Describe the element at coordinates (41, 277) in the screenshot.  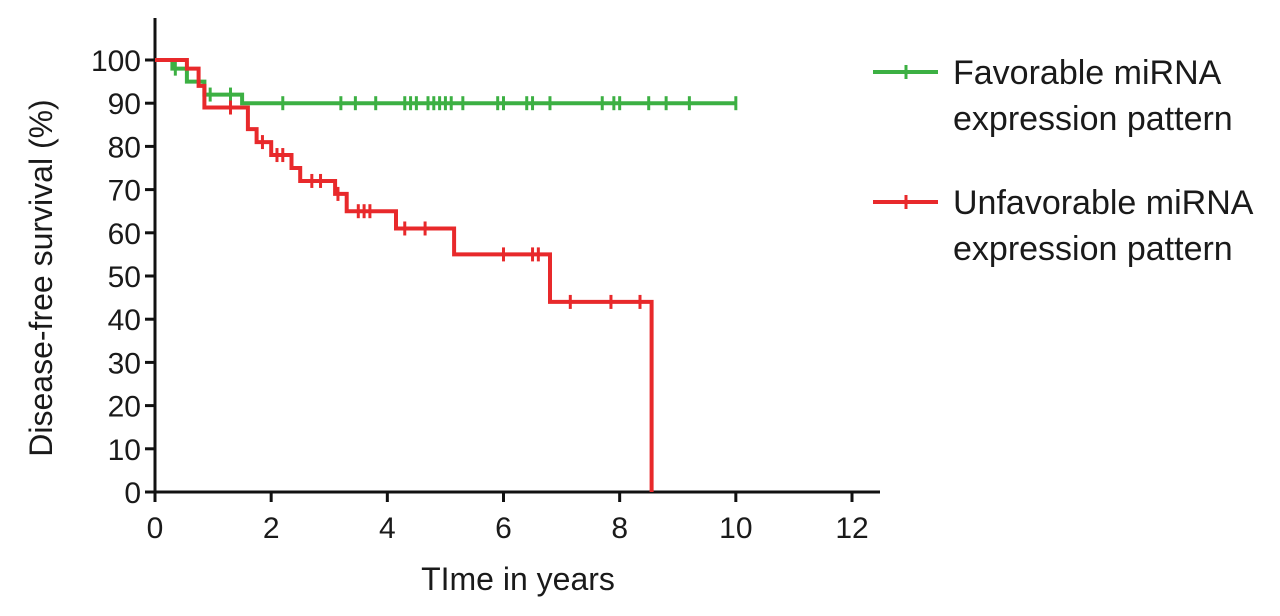
I see `y-axis-label: Disease-free survival (%)` at that location.